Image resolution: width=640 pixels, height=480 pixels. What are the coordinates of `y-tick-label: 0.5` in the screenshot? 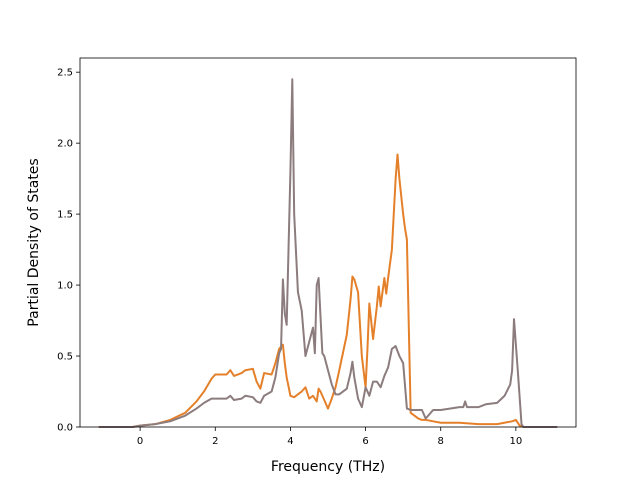 It's located at (65, 357).